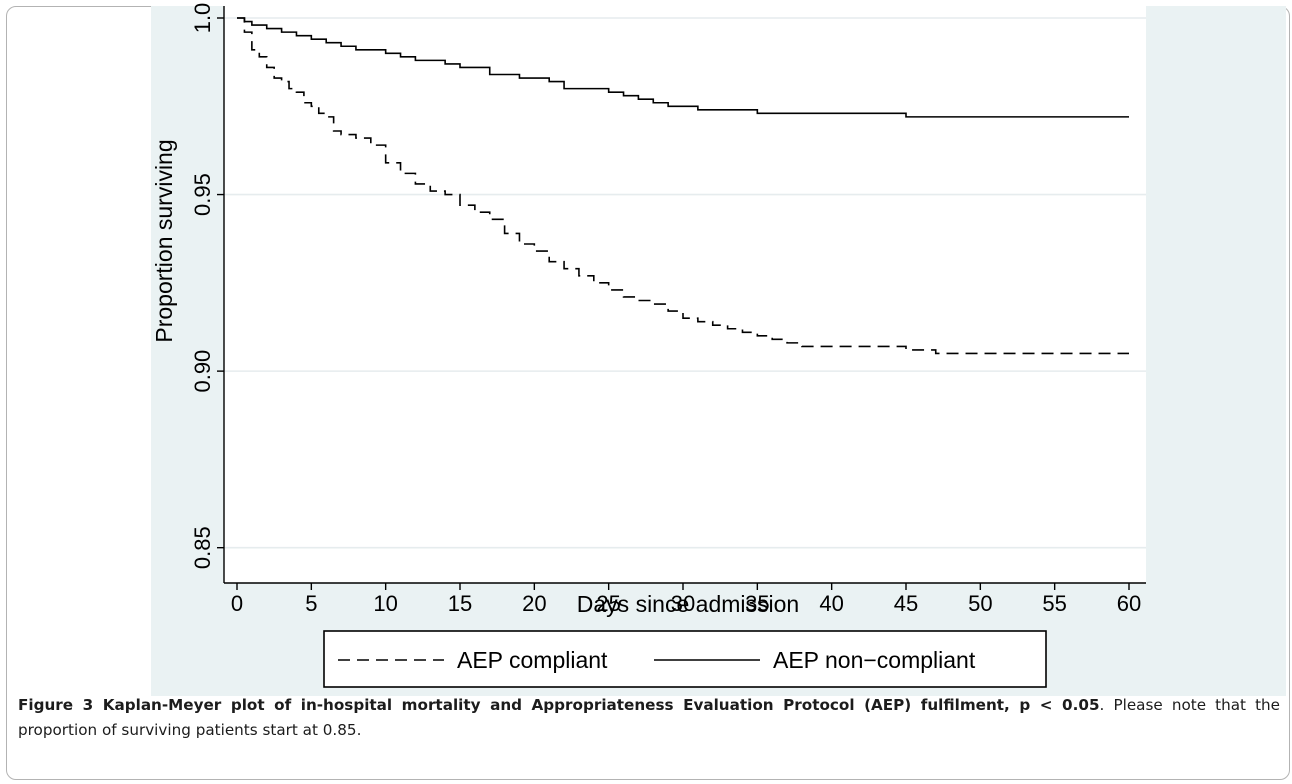 This screenshot has height=784, width=1292. What do you see at coordinates (532, 660) in the screenshot?
I see `legend-label-aep-compliant: AEP compliant` at bounding box center [532, 660].